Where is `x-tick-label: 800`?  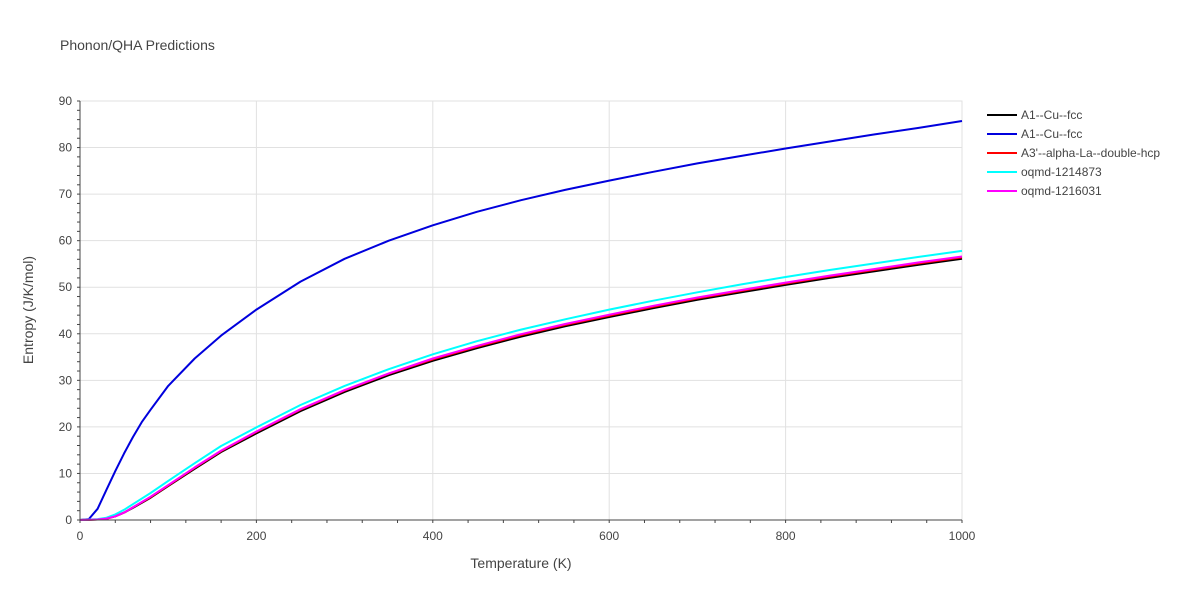 x-tick-label: 800 is located at coordinates (786, 536).